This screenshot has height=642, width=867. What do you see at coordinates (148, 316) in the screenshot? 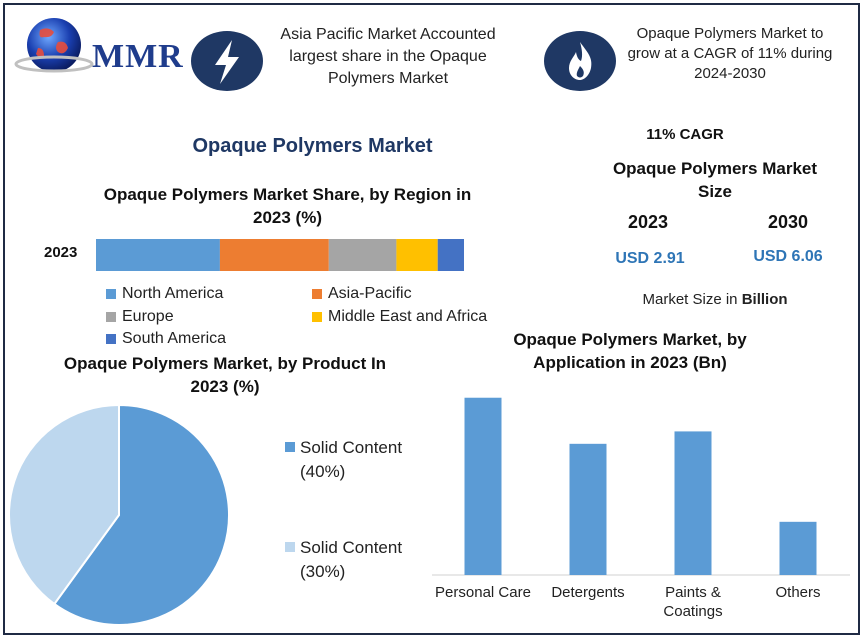
I see `legend-label: Europe` at bounding box center [148, 316].